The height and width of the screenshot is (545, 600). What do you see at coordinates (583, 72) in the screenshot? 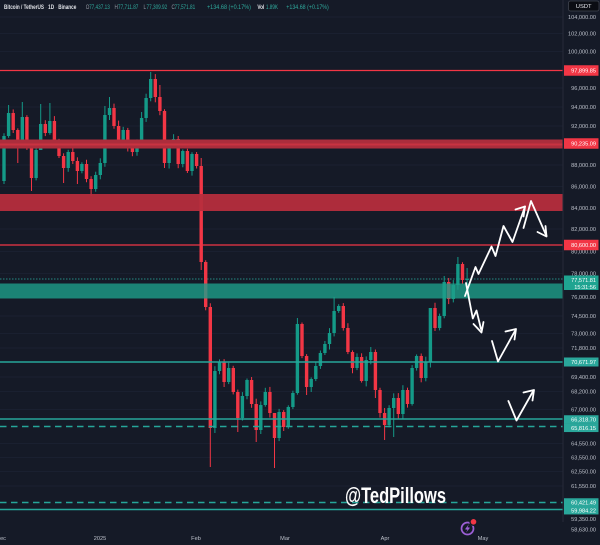
I see `svg-text: 97,899.85` at bounding box center [583, 72].